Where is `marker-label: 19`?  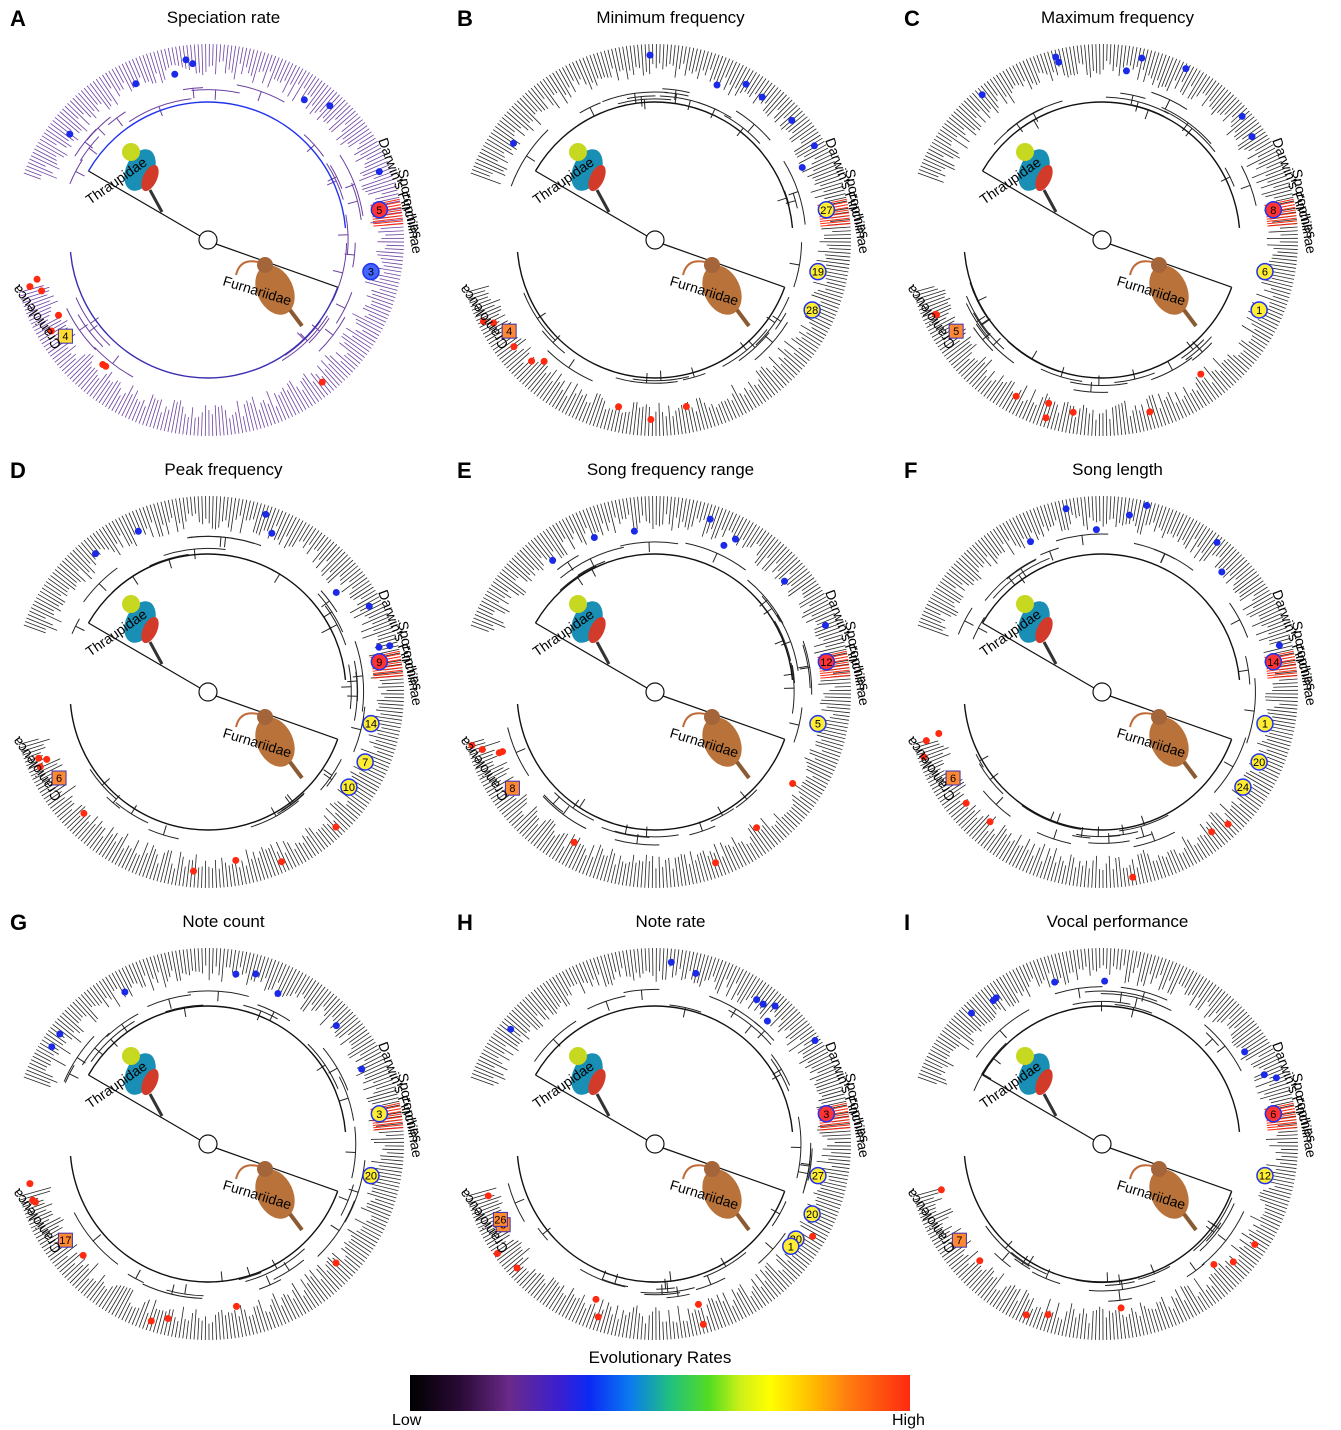 marker-label: 19 is located at coordinates (818, 273).